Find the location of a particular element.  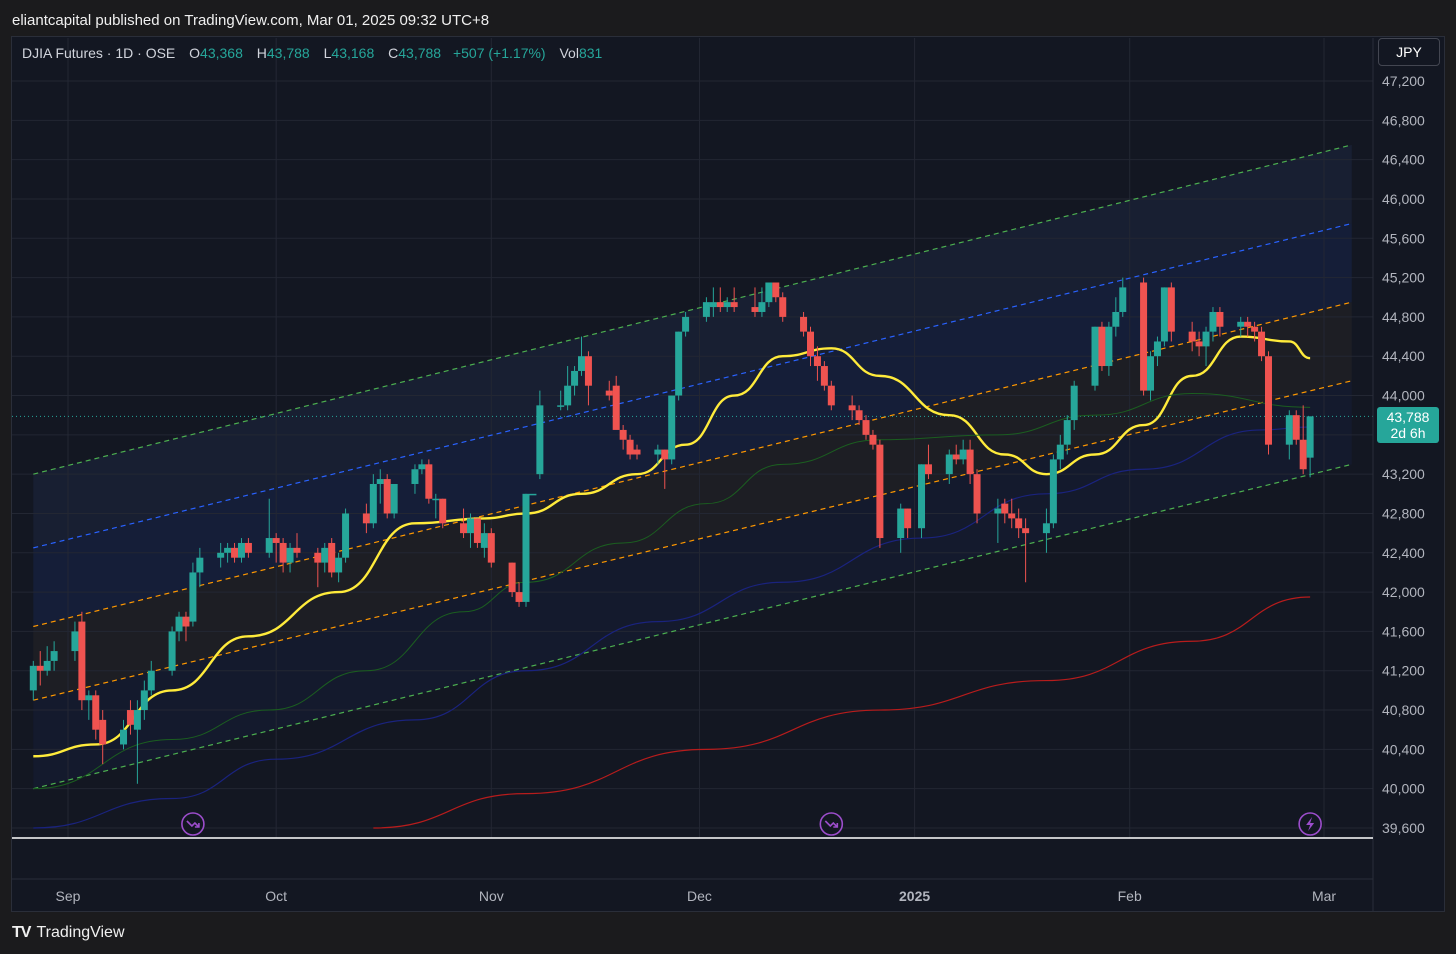

flash-event-icon is located at coordinates (1310, 824).